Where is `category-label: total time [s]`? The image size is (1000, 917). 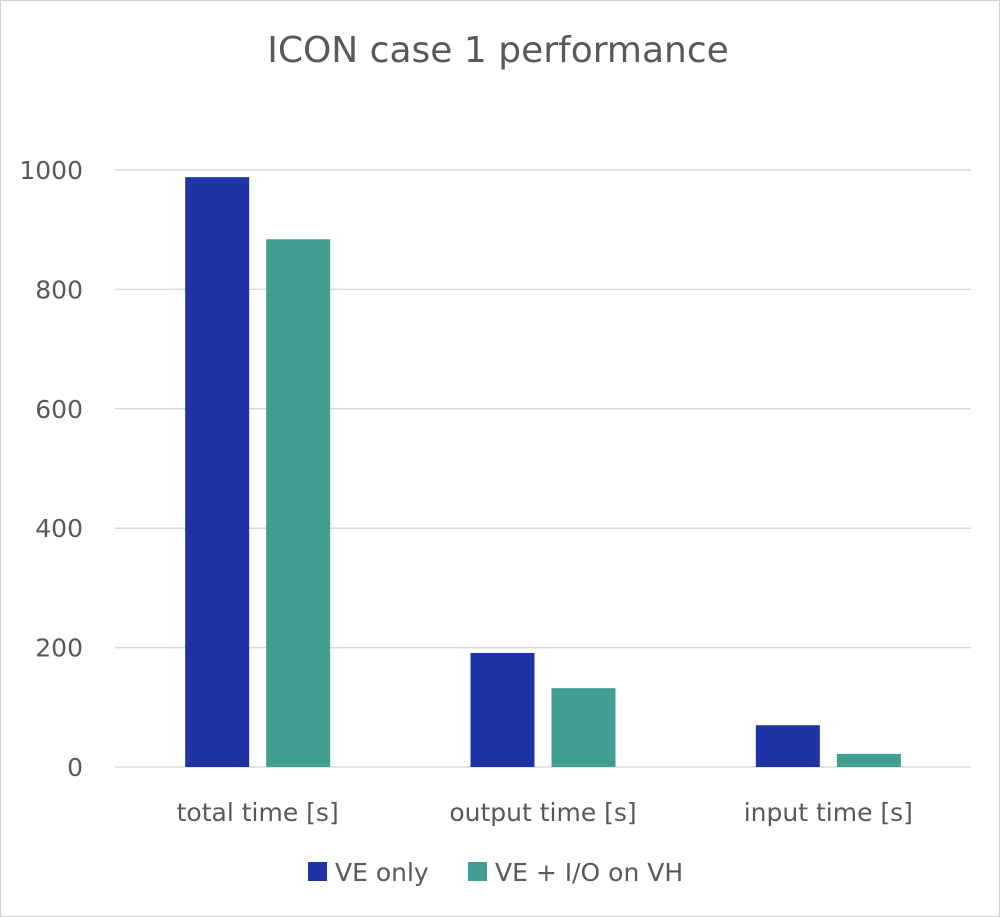 category-label: total time [s] is located at coordinates (258, 812).